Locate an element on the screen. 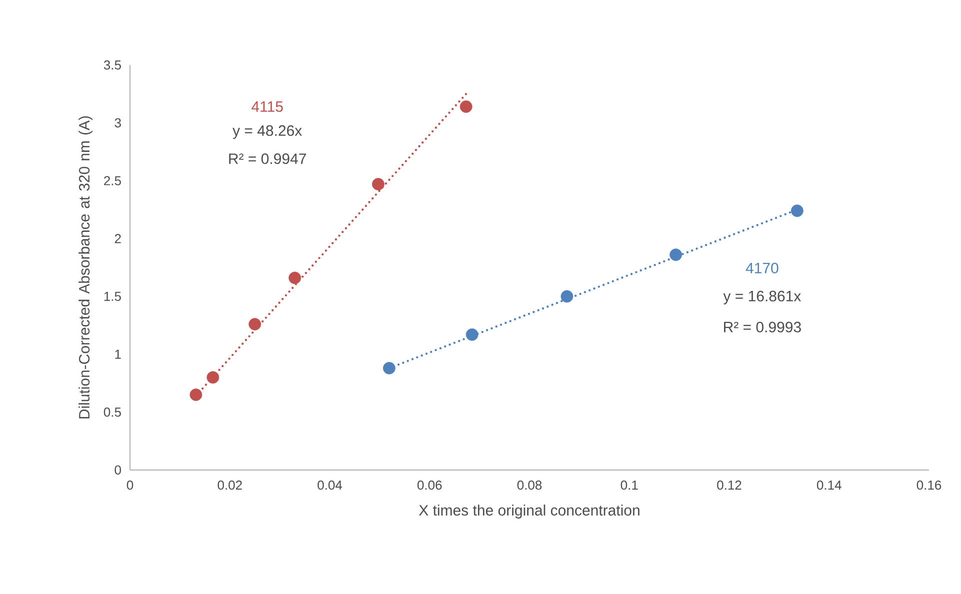 The height and width of the screenshot is (594, 961). y-axis-title: Dilution-Corrected Absorbance at 320 nm (A) is located at coordinates (85, 267).